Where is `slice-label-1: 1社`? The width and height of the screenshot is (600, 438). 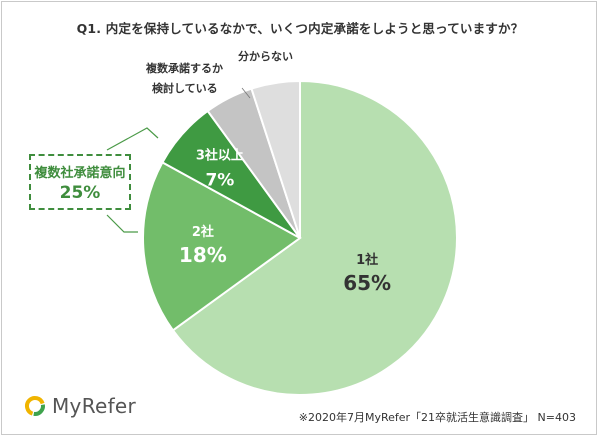 slice-label-1: 1社 is located at coordinates (367, 260).